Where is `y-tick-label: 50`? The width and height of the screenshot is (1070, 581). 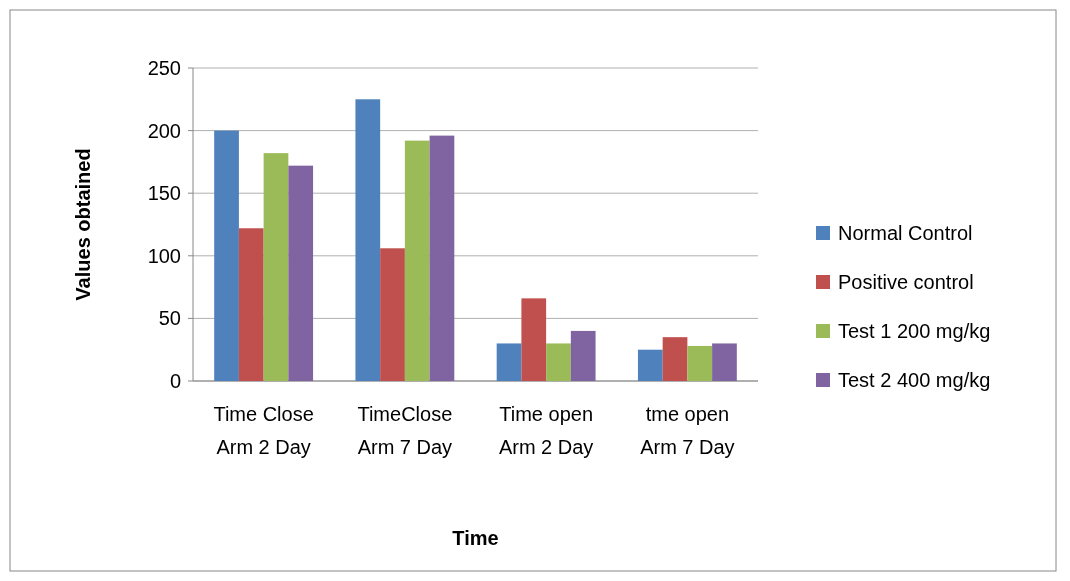 y-tick-label: 50 is located at coordinates (169, 318).